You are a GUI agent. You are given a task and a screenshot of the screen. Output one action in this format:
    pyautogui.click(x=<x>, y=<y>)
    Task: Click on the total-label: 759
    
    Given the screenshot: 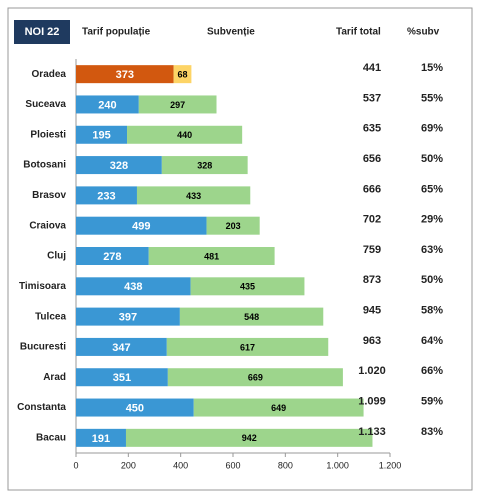 What is the action you would take?
    pyautogui.click(x=372, y=250)
    